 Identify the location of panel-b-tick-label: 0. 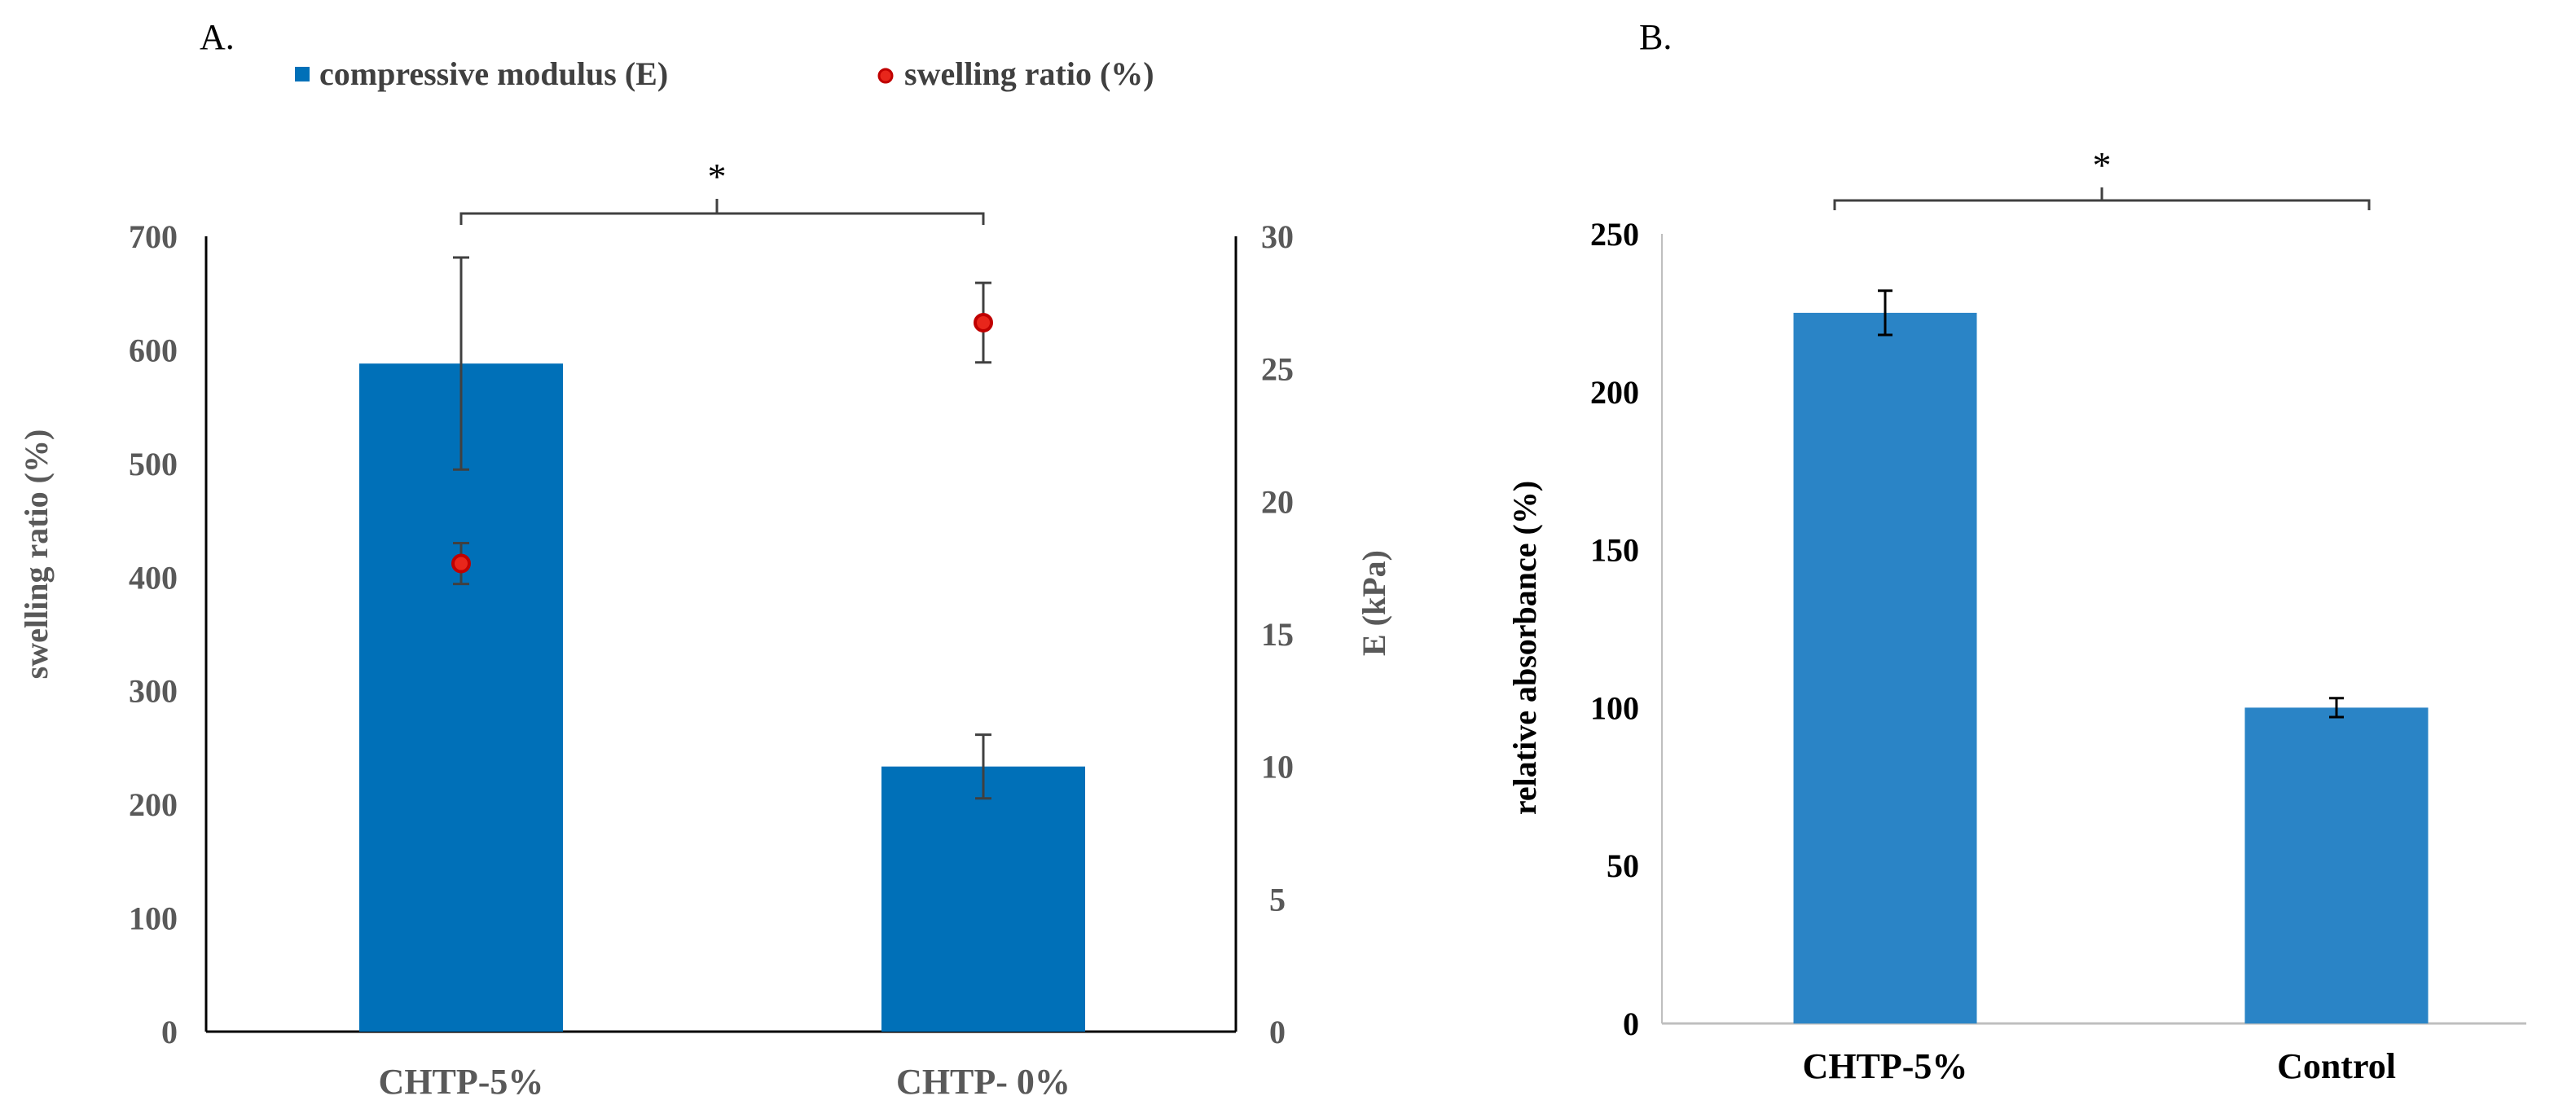
(1631, 1024).